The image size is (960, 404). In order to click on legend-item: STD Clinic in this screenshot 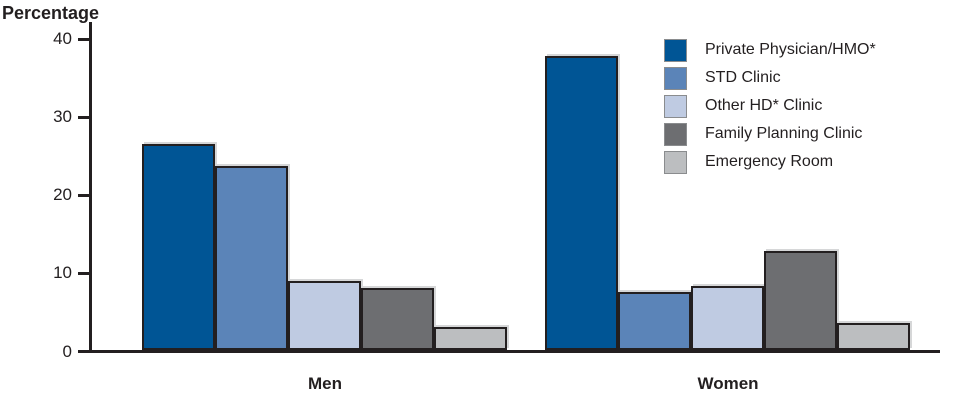, I will do `click(770, 78)`.